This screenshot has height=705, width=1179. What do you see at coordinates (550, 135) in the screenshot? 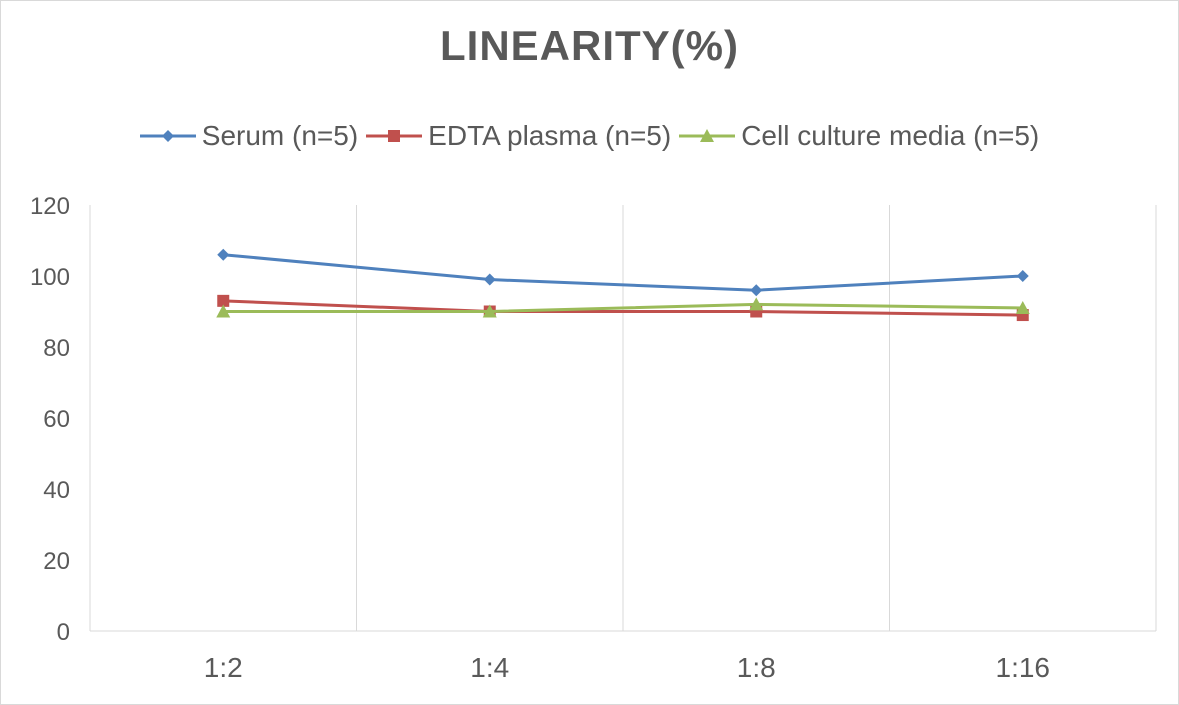
I see `legend-label-edta-plasma: EDTA plasma (n=5)` at bounding box center [550, 135].